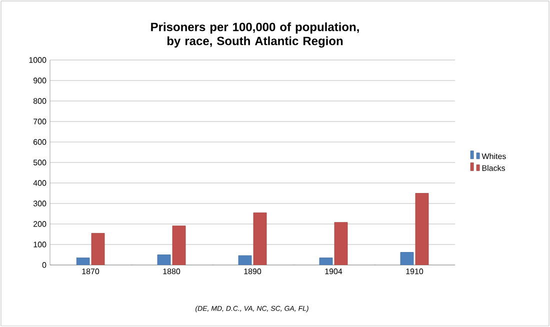  Describe the element at coordinates (39, 203) in the screenshot. I see `y-tick-label: 300` at that location.